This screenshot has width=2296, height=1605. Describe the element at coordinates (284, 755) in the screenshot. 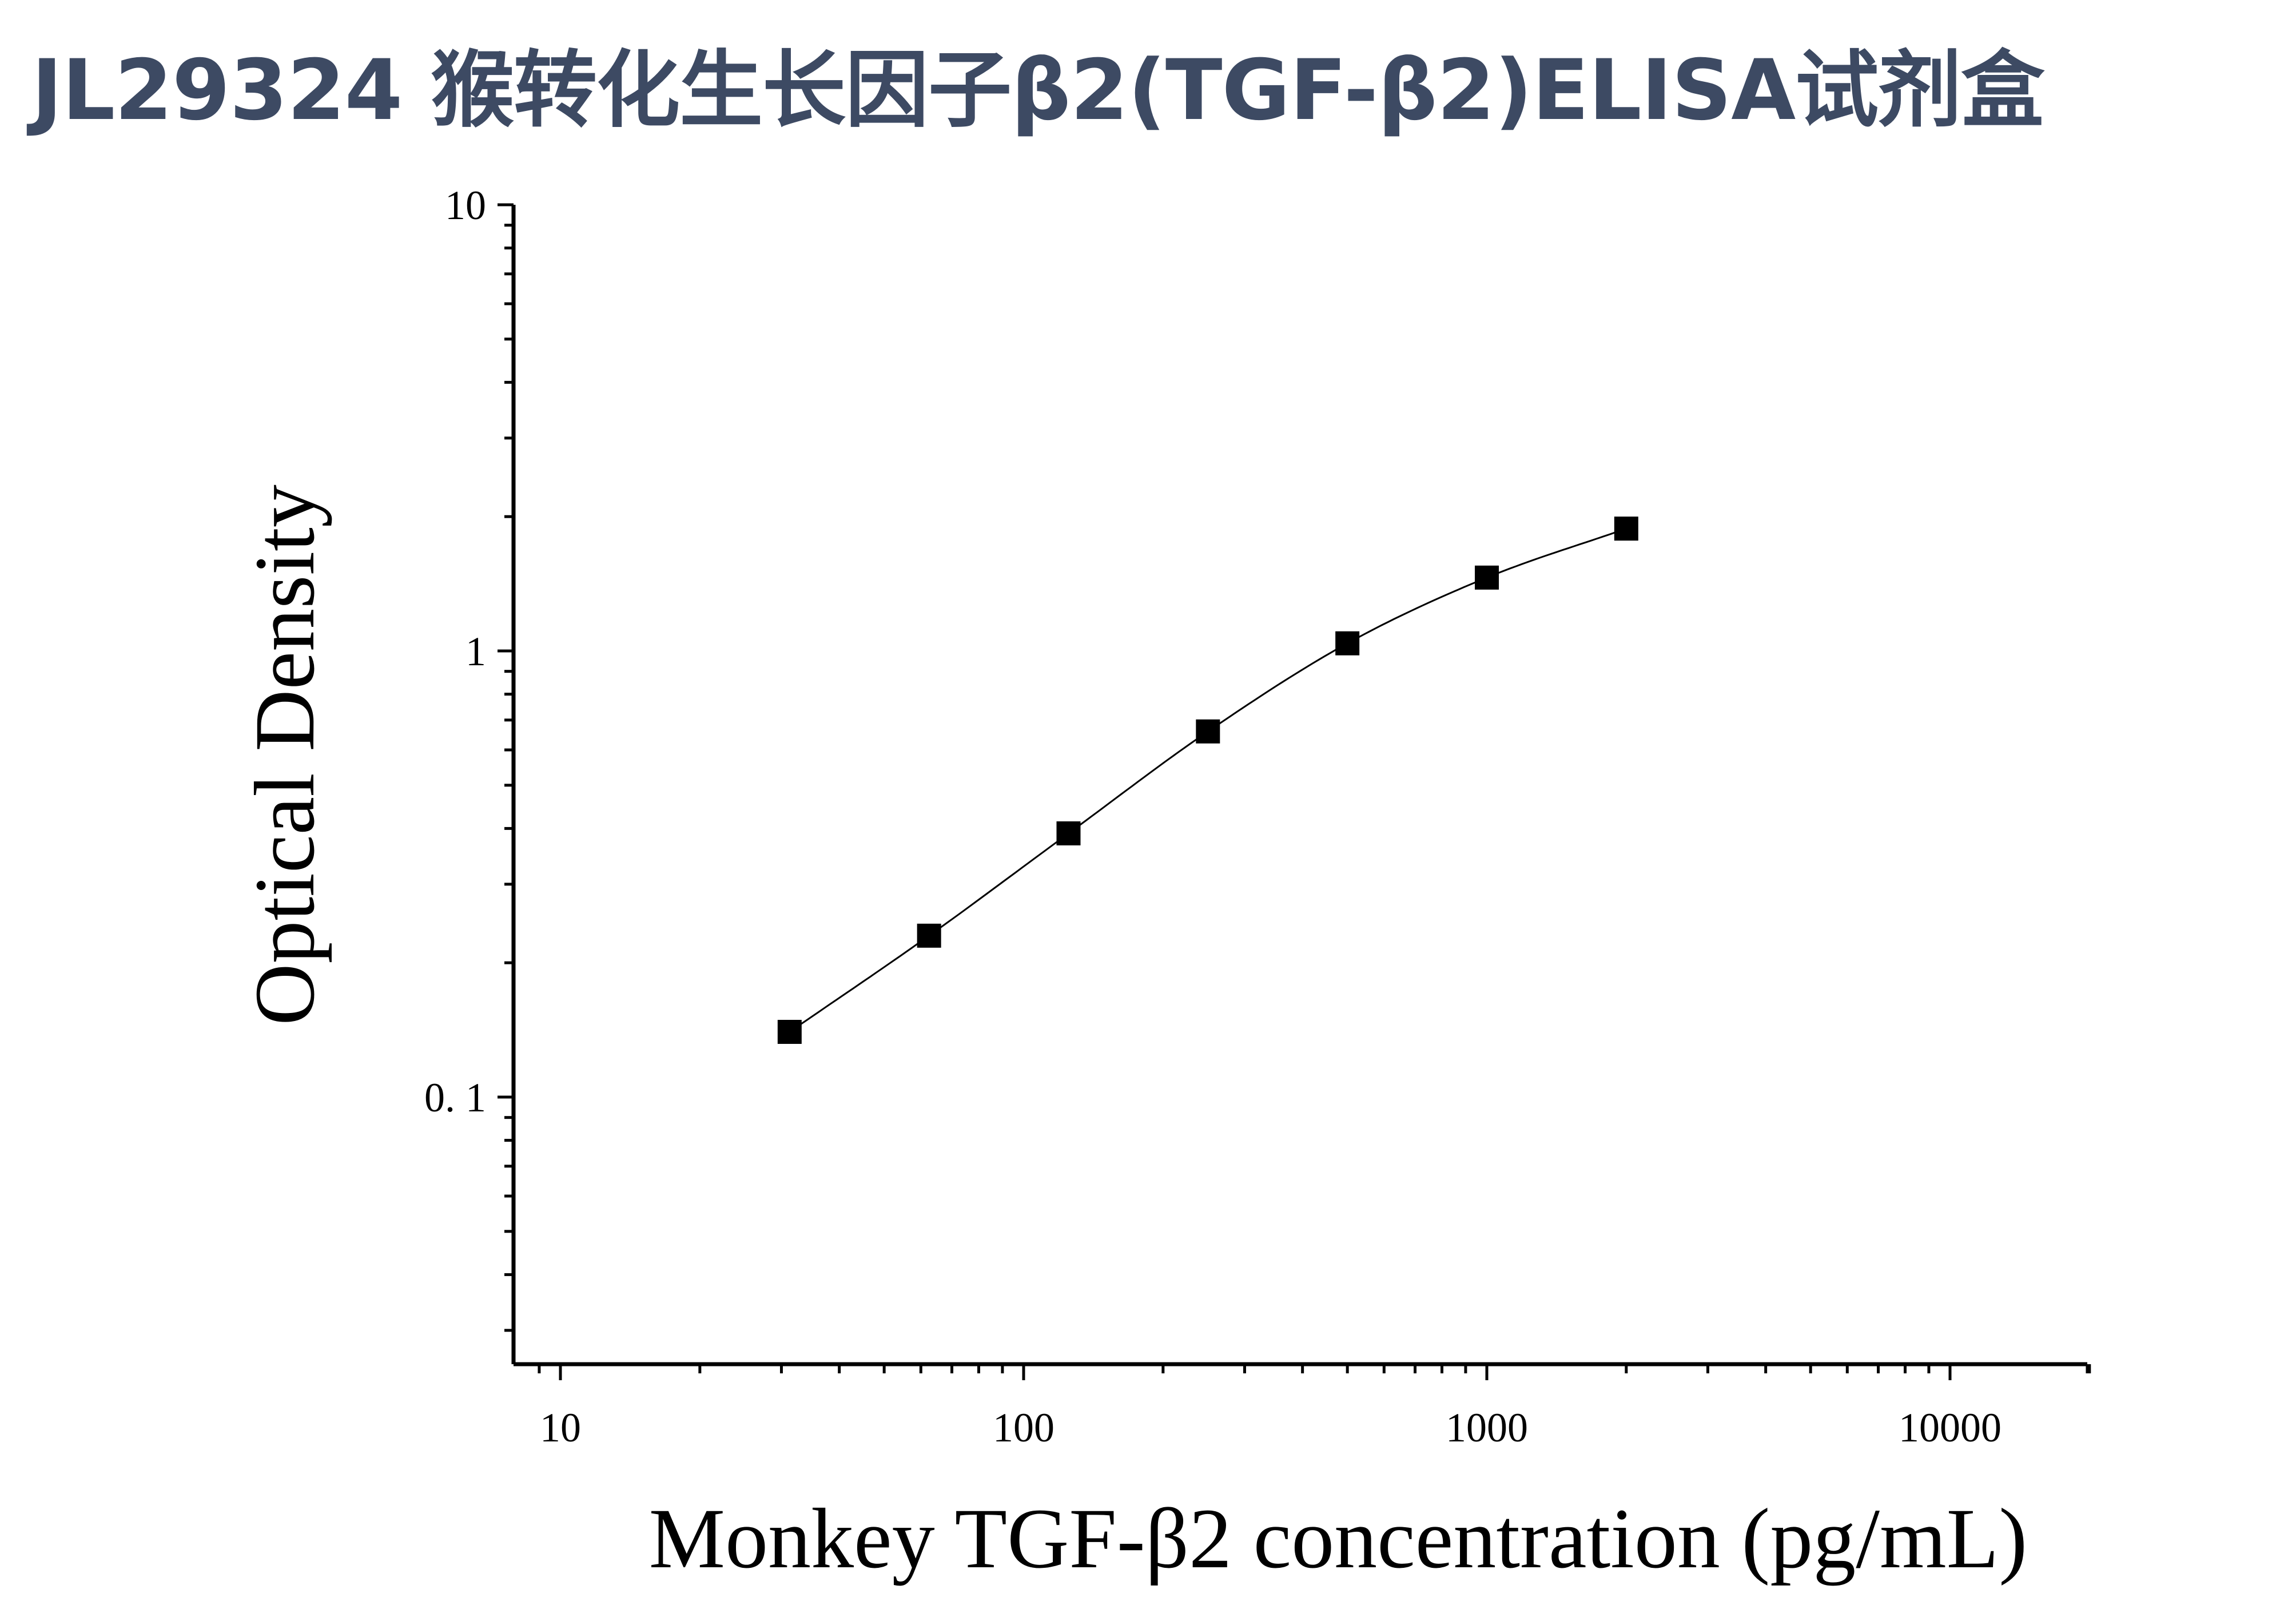

I see `y-axis-title: Optical Density` at that location.